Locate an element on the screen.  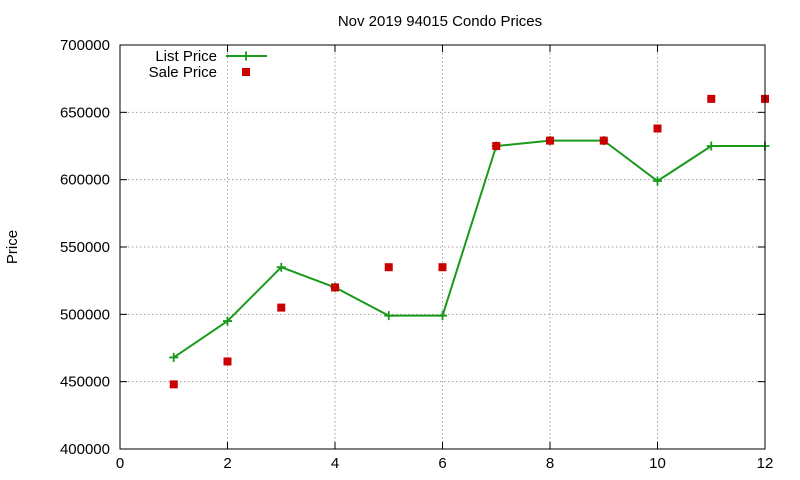
x-tick-label: 2 is located at coordinates (227, 463).